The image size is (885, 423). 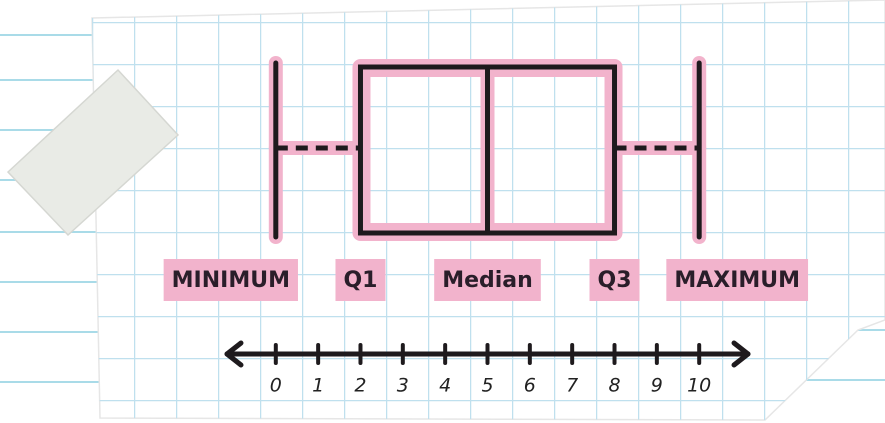 I want to click on label: Q1, so click(x=360, y=280).